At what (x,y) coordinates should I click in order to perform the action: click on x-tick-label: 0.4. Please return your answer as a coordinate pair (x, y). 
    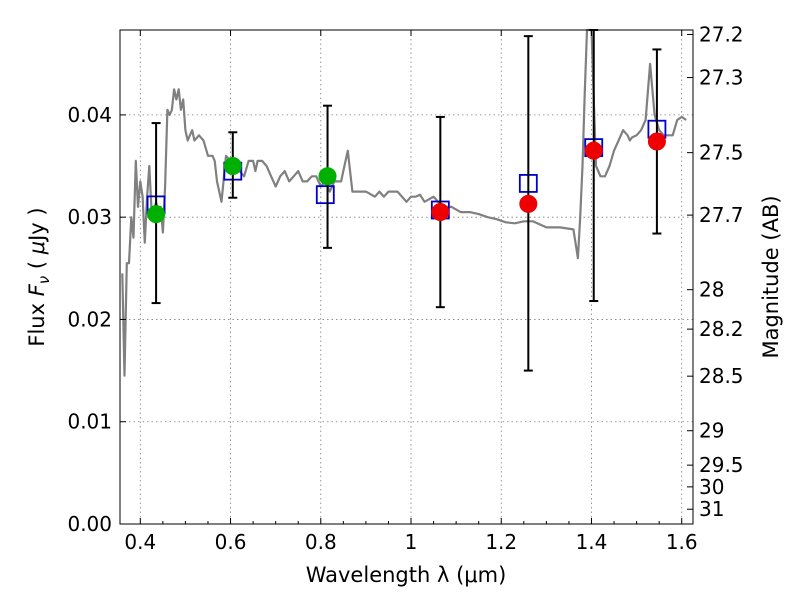
    Looking at the image, I should click on (140, 542).